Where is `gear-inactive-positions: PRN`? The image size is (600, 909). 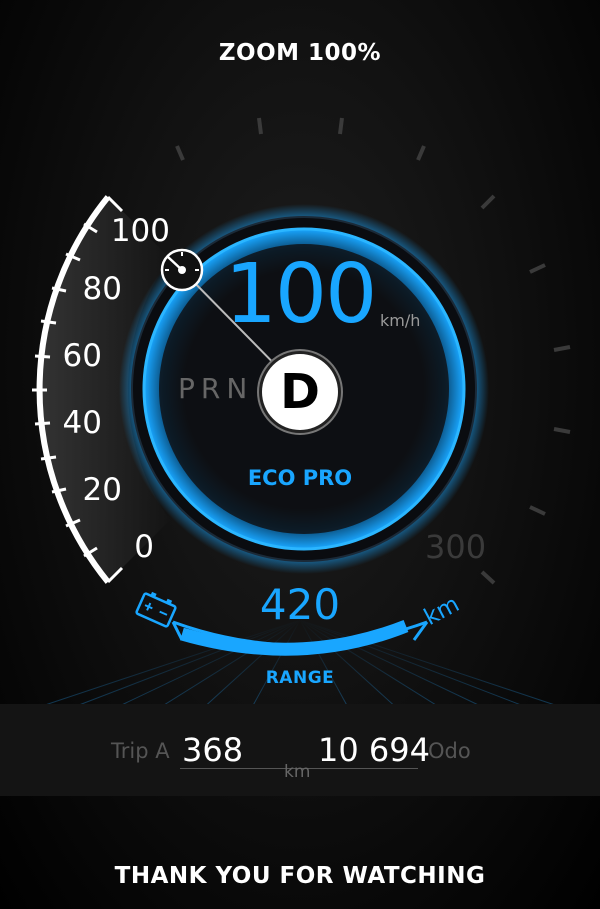 gear-inactive-positions: PRN is located at coordinates (216, 388).